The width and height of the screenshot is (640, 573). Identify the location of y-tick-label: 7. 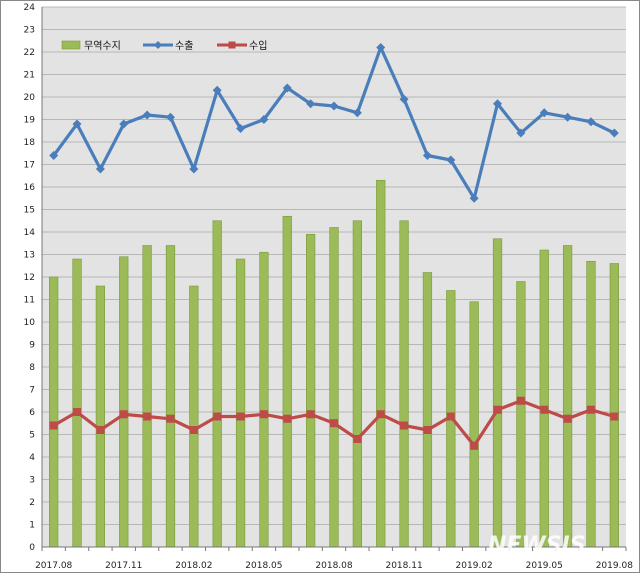
(32, 391).